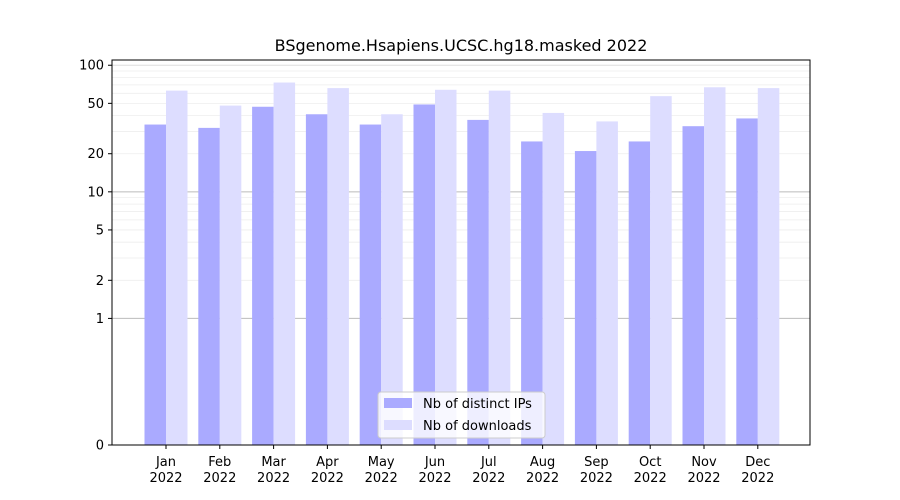  I want to click on legend-frame, so click(461, 415).